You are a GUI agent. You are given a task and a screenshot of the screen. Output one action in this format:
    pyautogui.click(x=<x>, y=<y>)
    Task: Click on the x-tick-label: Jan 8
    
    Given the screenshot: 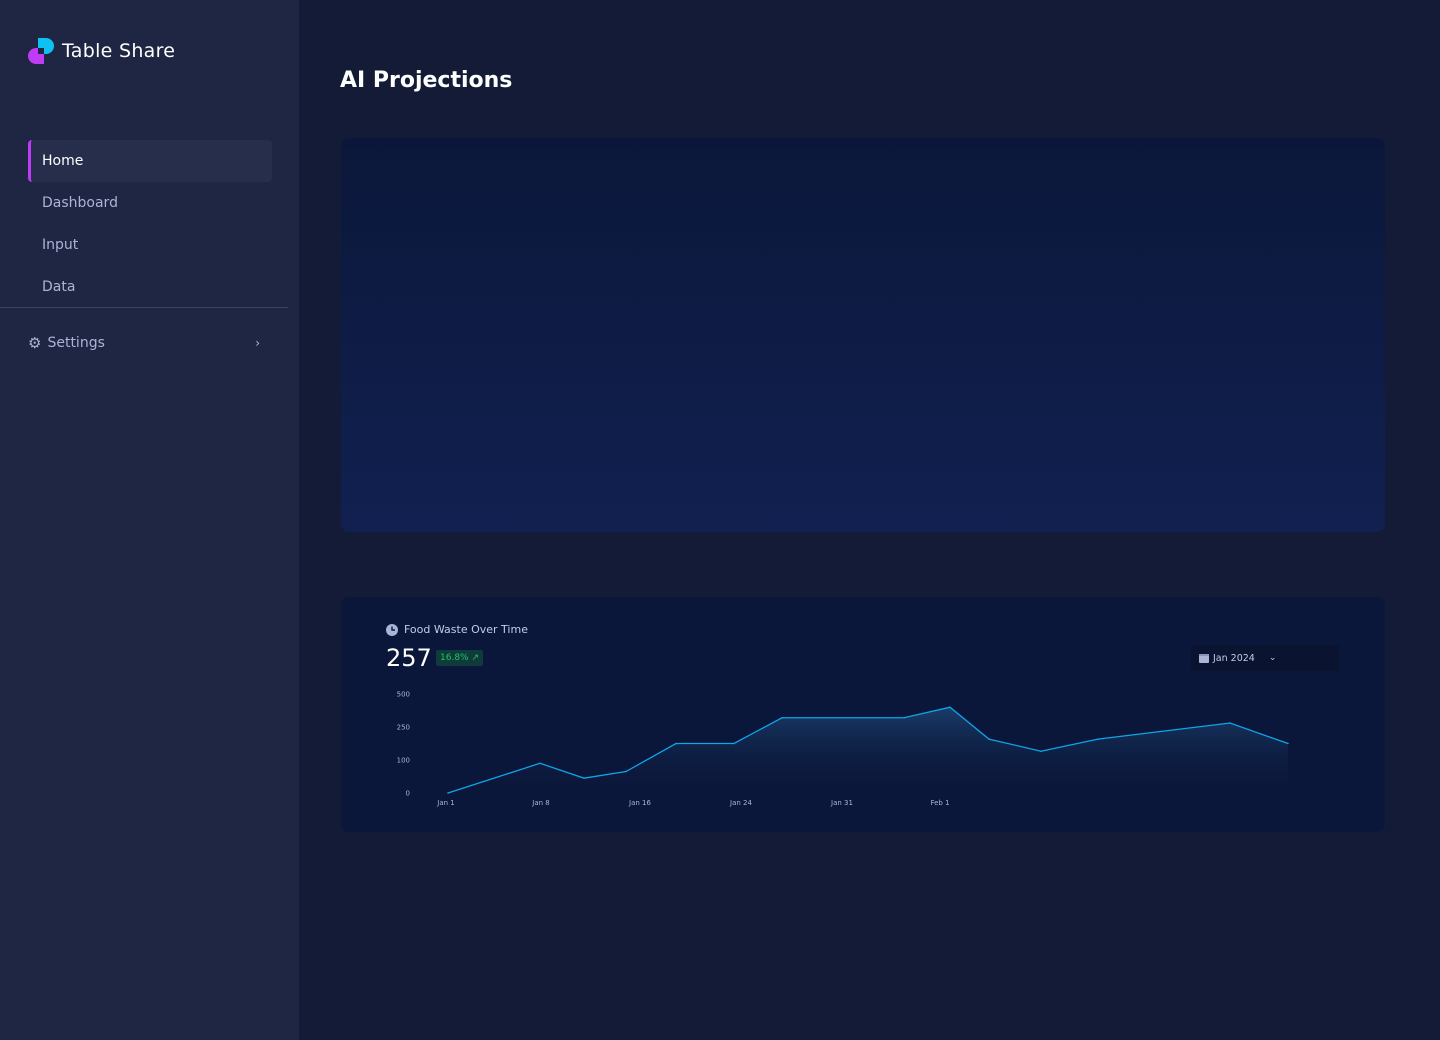 What is the action you would take?
    pyautogui.click(x=540, y=803)
    